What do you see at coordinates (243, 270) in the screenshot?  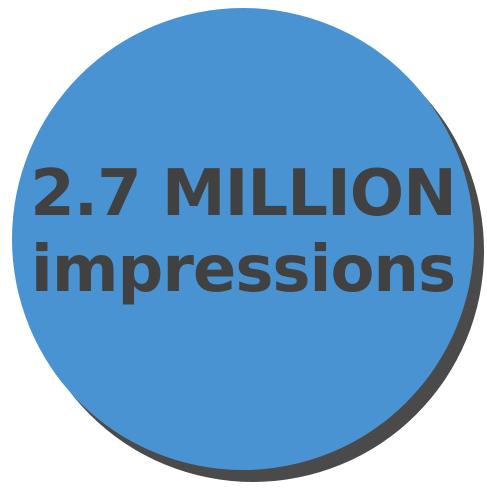 I see `badge-subline: impressions` at bounding box center [243, 270].